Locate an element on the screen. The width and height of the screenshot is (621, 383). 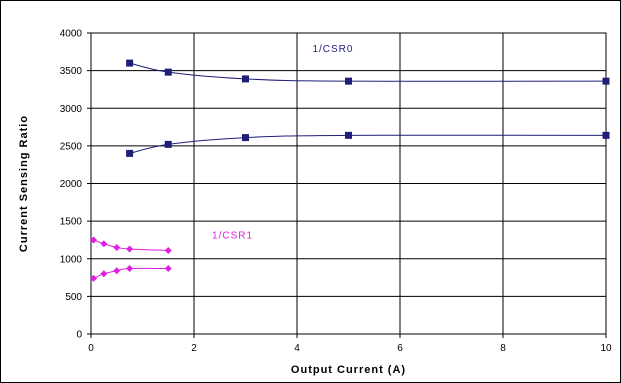
y-tick-label: 500 is located at coordinates (73, 297).